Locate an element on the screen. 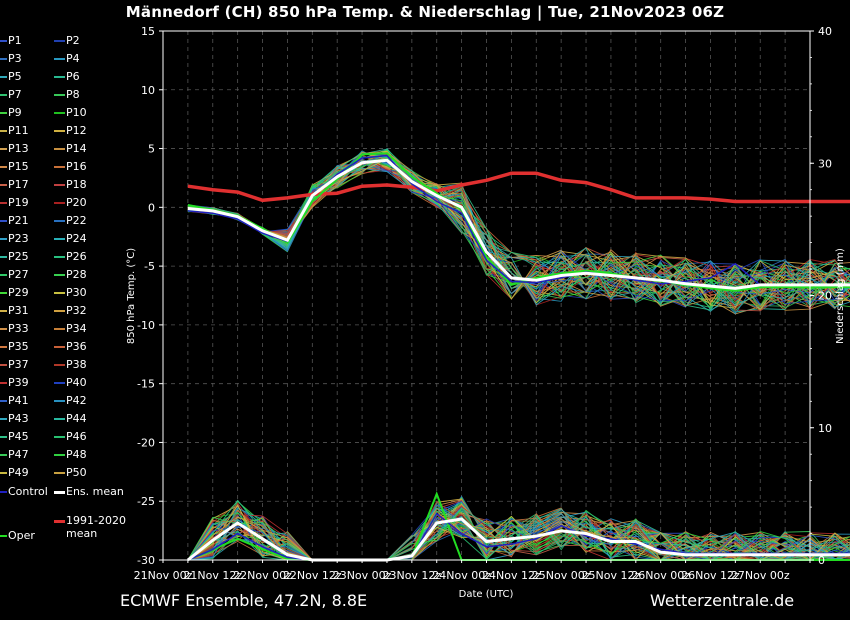  y-tick-label-right: 30 is located at coordinates (825, 163).